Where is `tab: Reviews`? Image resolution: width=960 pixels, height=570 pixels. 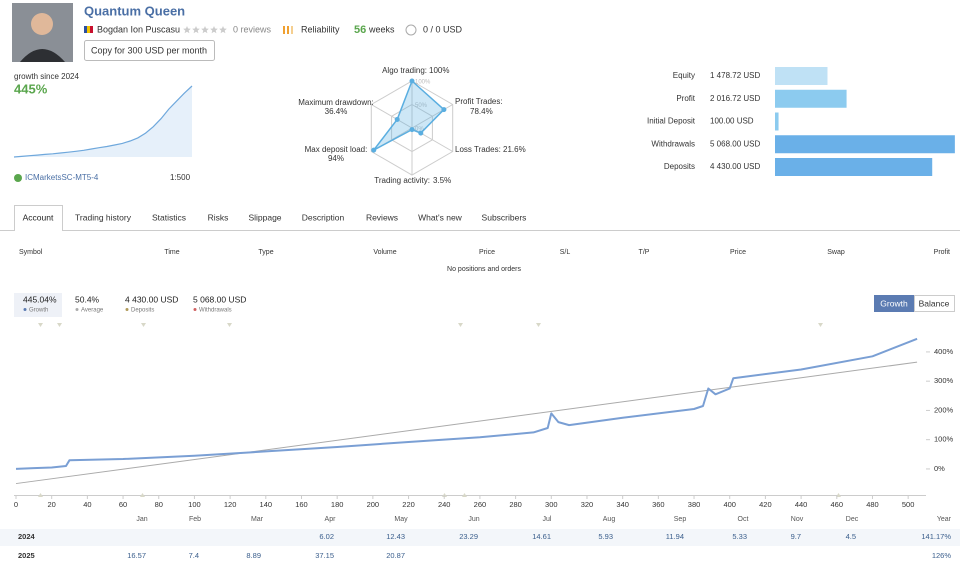 tab: Reviews is located at coordinates (382, 217).